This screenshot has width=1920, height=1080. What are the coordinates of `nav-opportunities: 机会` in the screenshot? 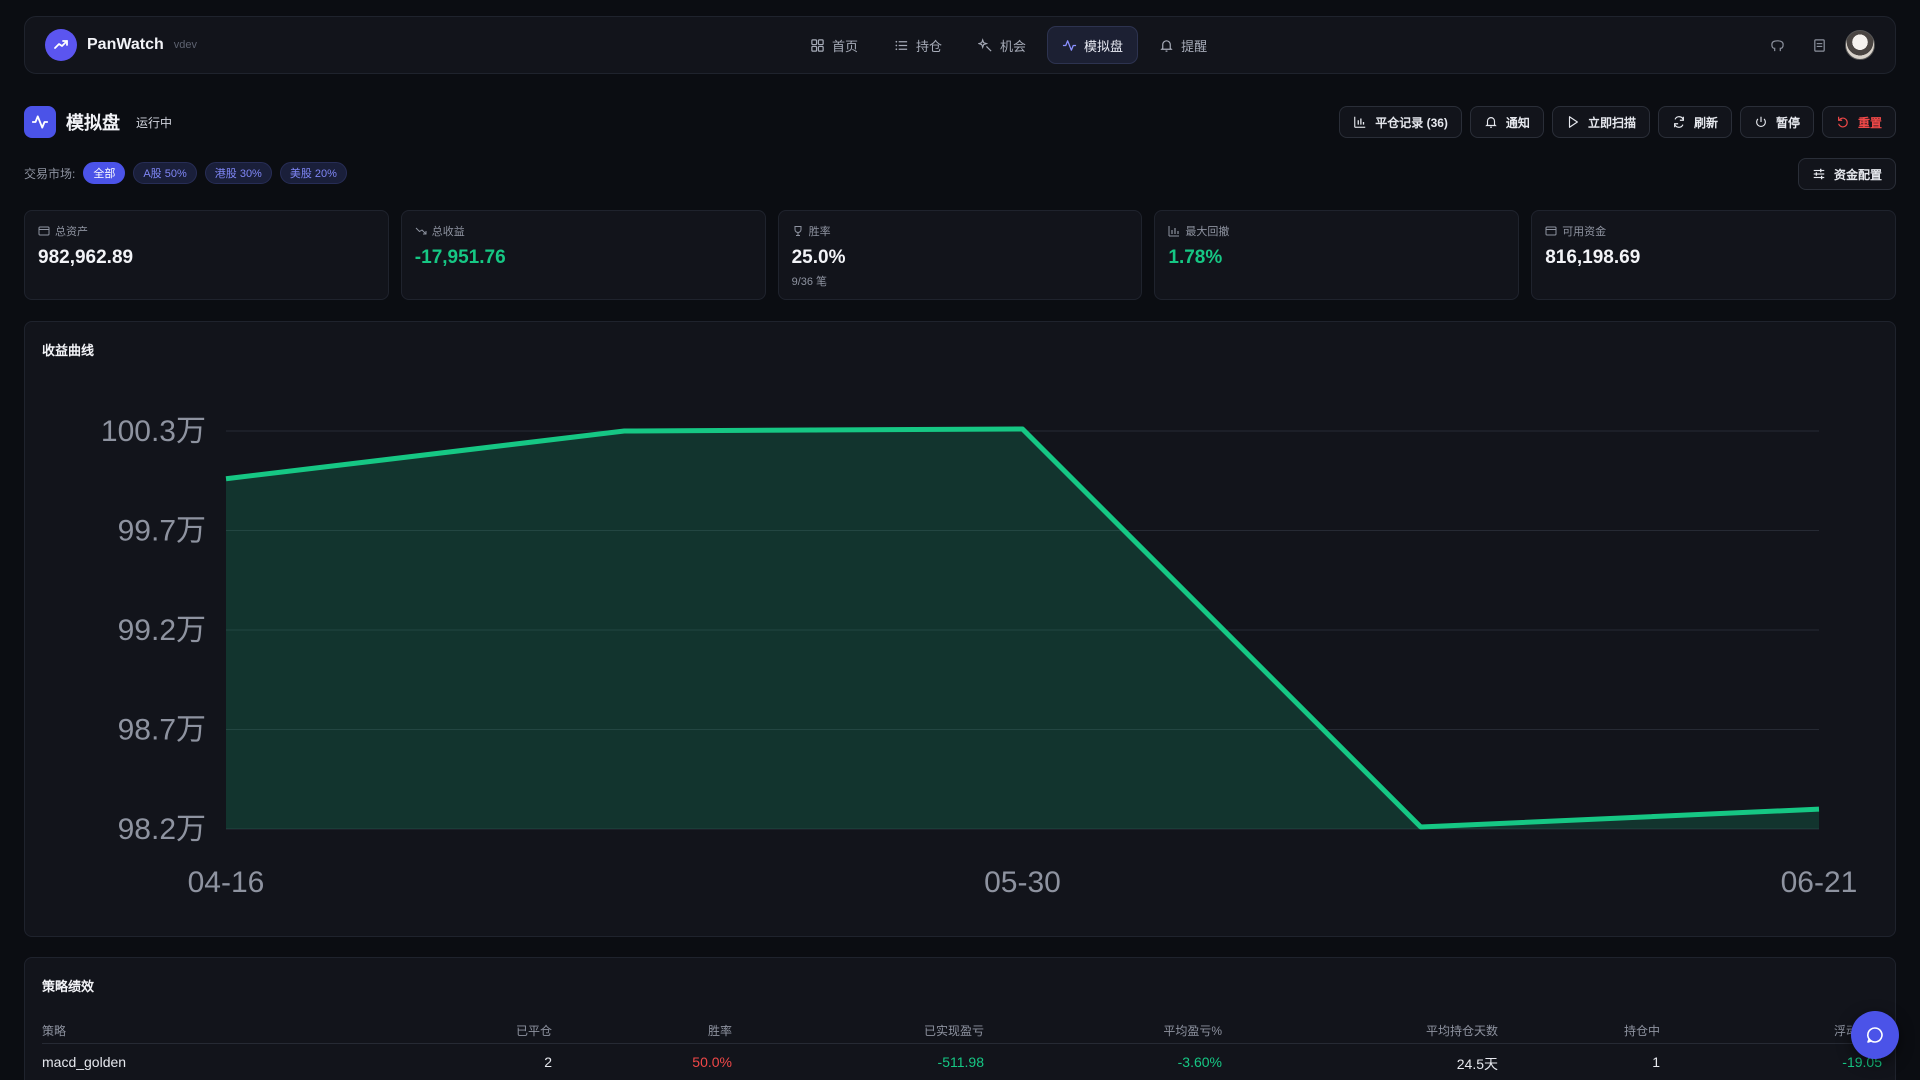 It's located at (1002, 45).